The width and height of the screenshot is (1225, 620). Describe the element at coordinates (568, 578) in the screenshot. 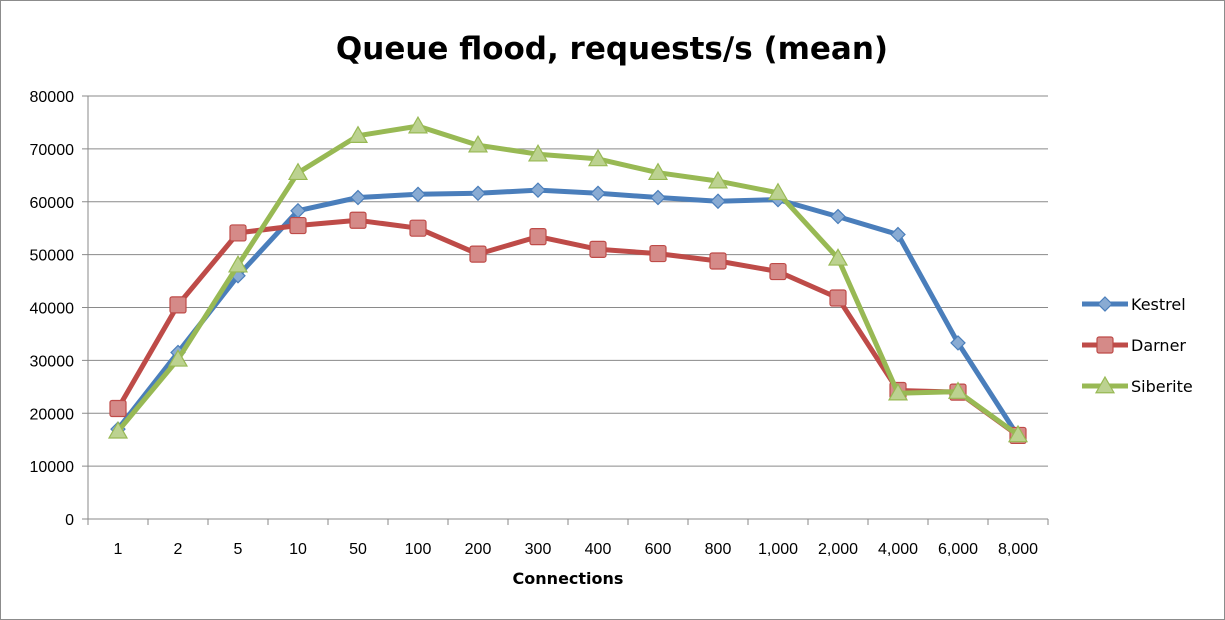

I see `x-axis-title: Connections` at that location.